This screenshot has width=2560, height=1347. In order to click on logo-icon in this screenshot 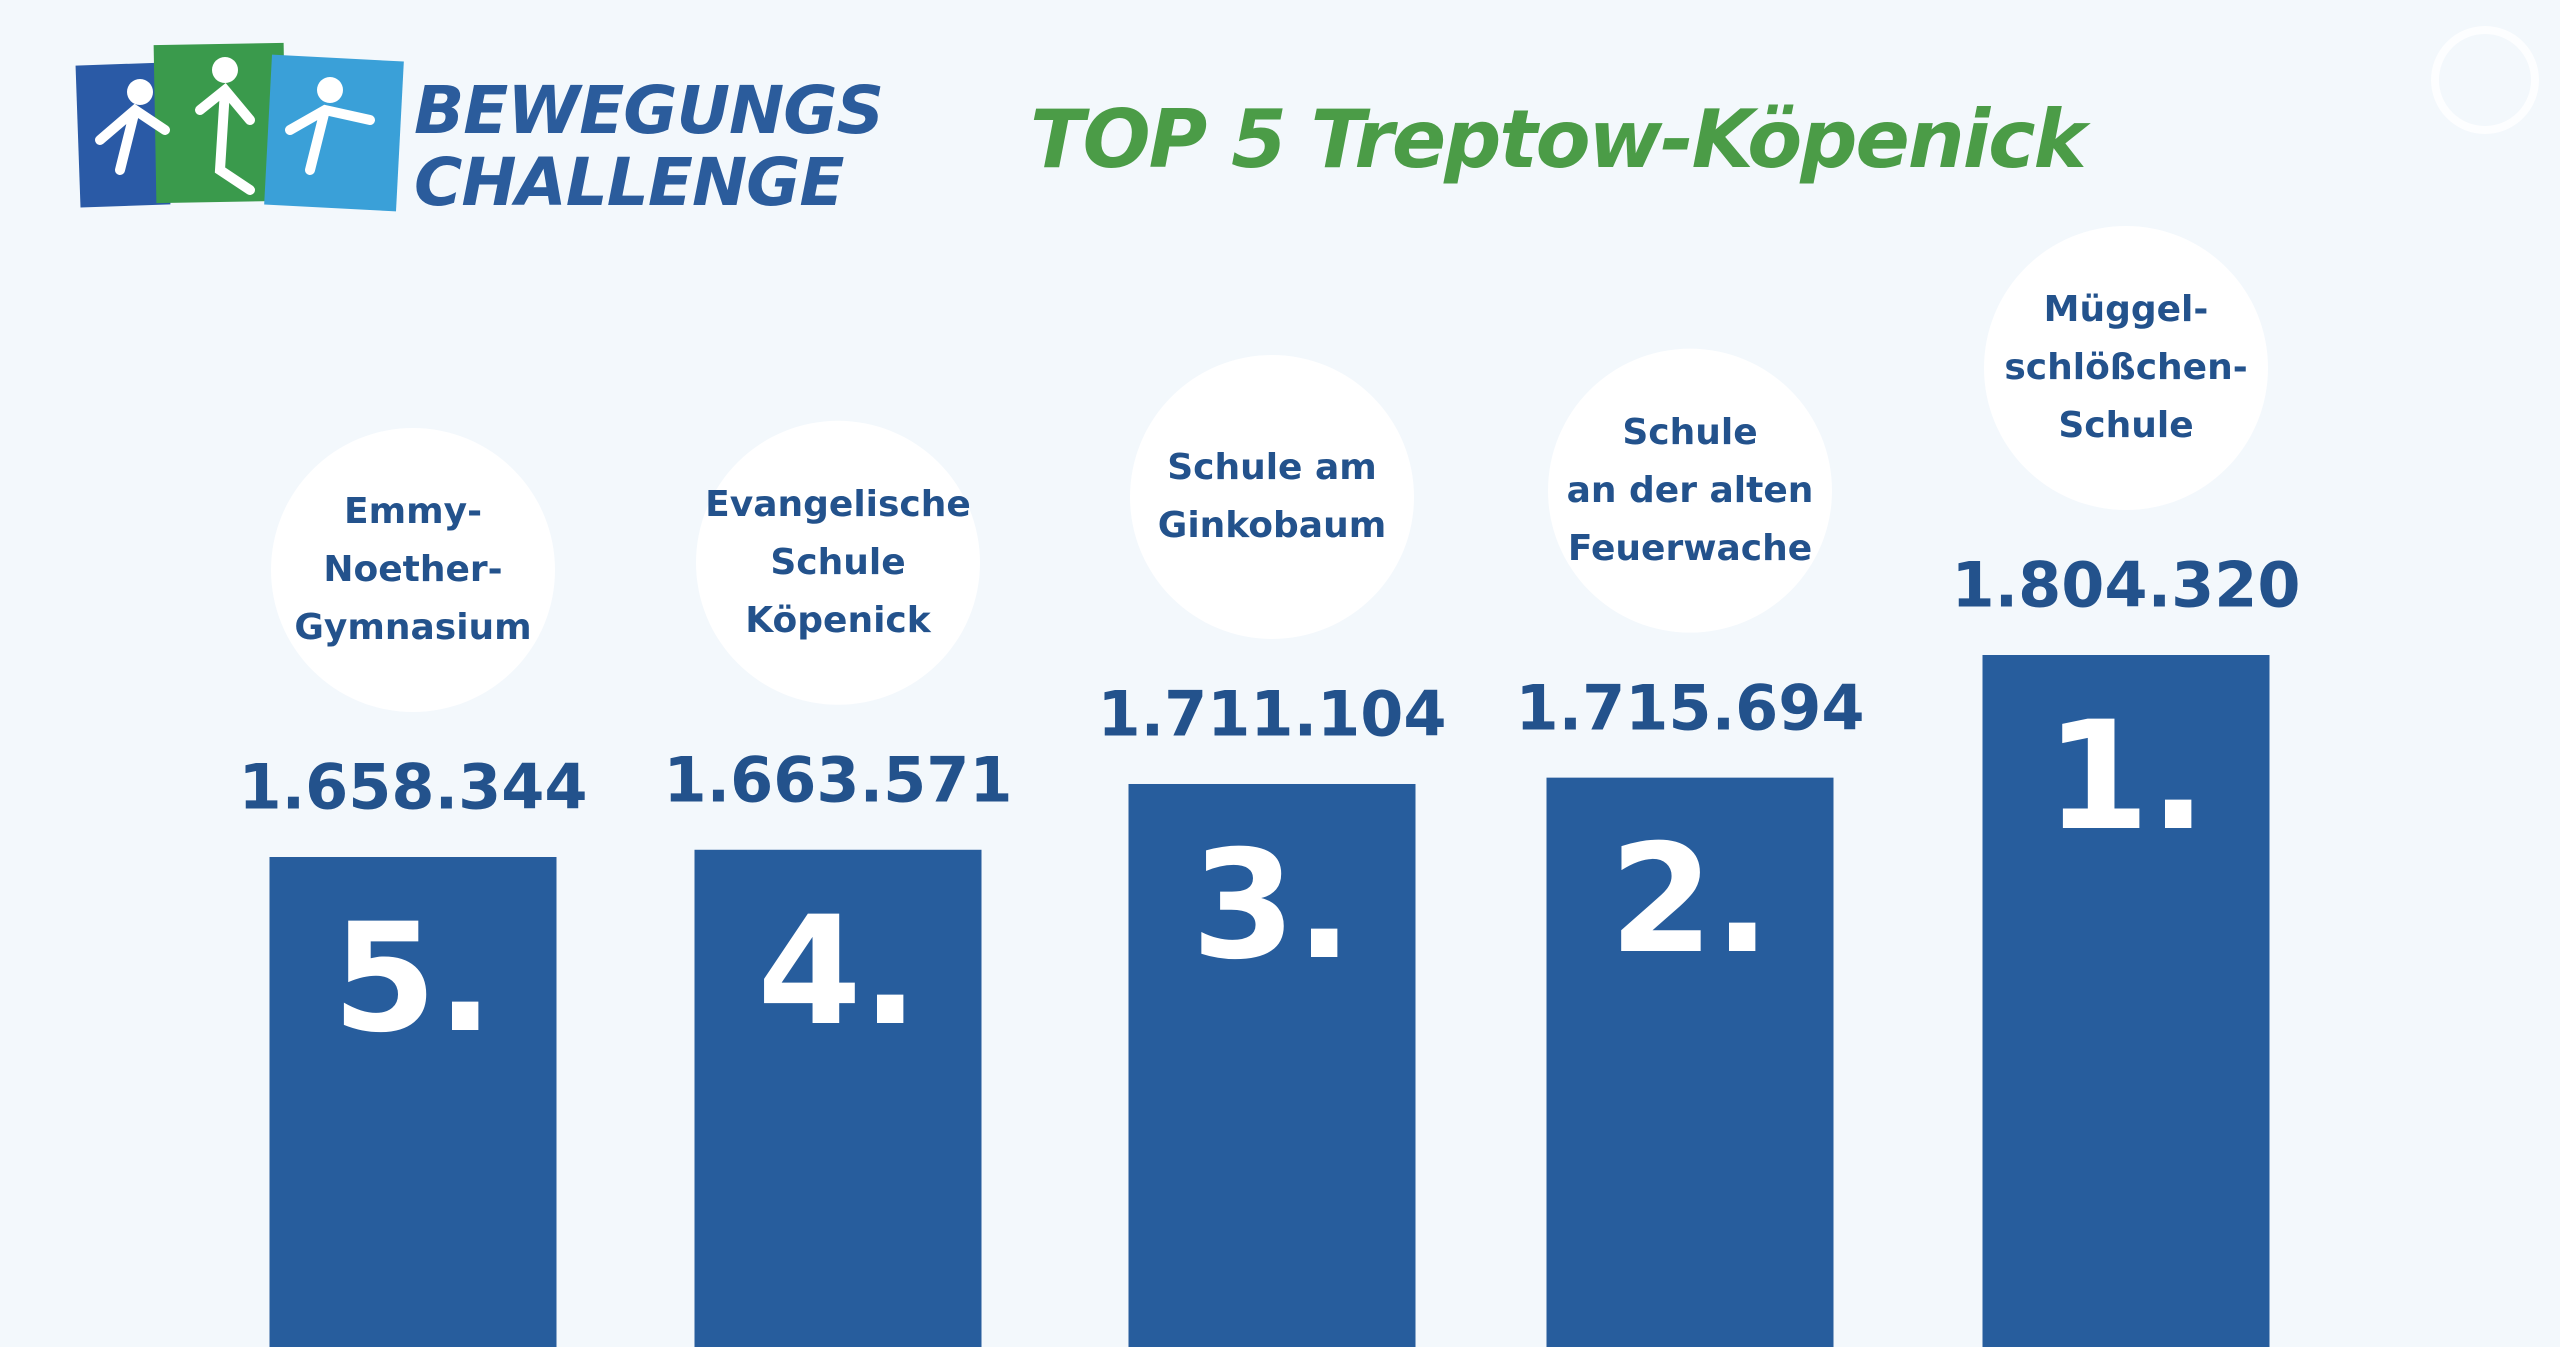, I will do `click(239, 127)`.